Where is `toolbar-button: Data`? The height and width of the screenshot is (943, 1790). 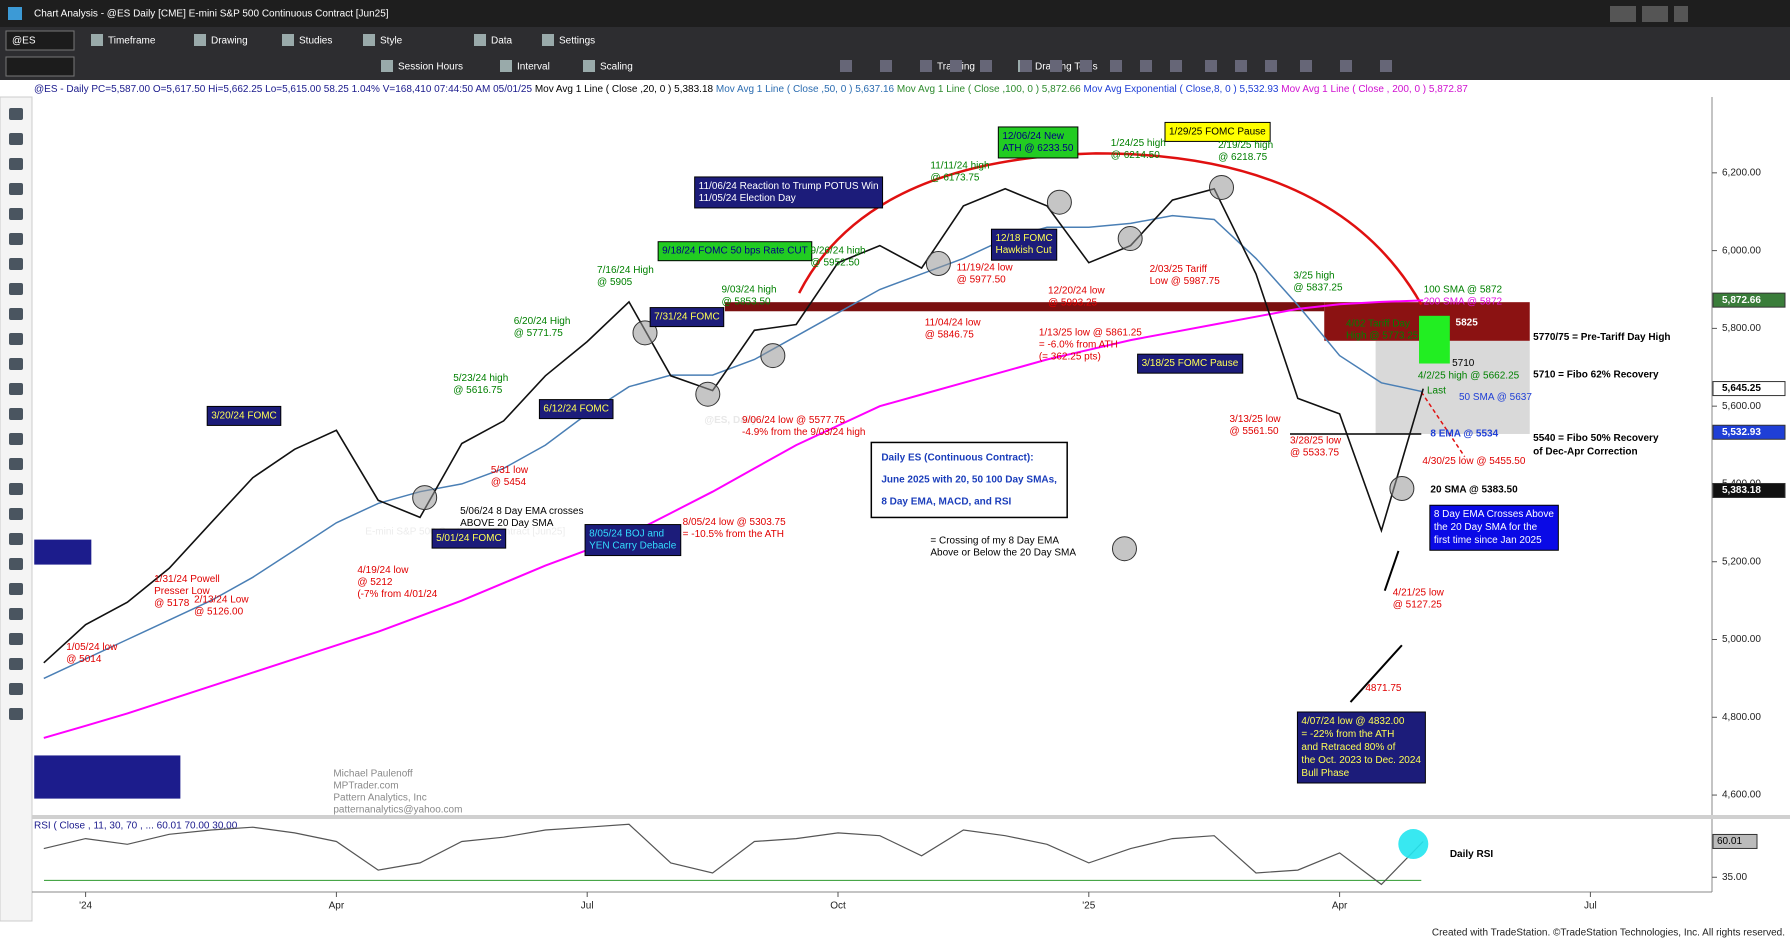
toolbar-button: Data is located at coordinates (502, 41).